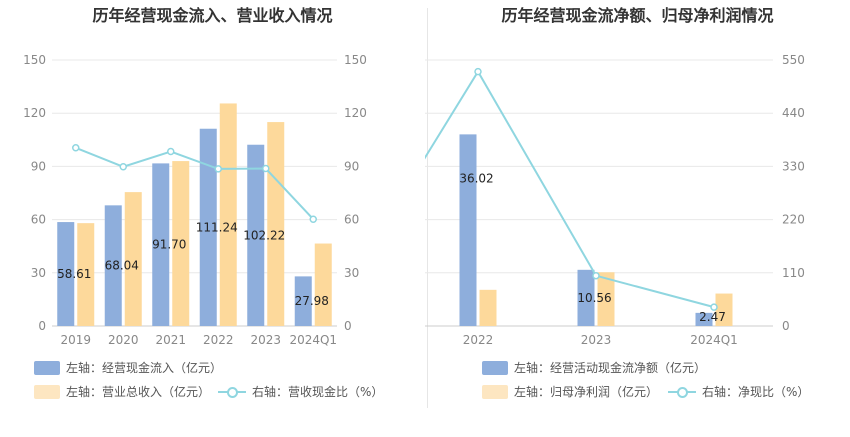 The image size is (850, 437). I want to click on y-right-tick-label: 110, so click(793, 273).